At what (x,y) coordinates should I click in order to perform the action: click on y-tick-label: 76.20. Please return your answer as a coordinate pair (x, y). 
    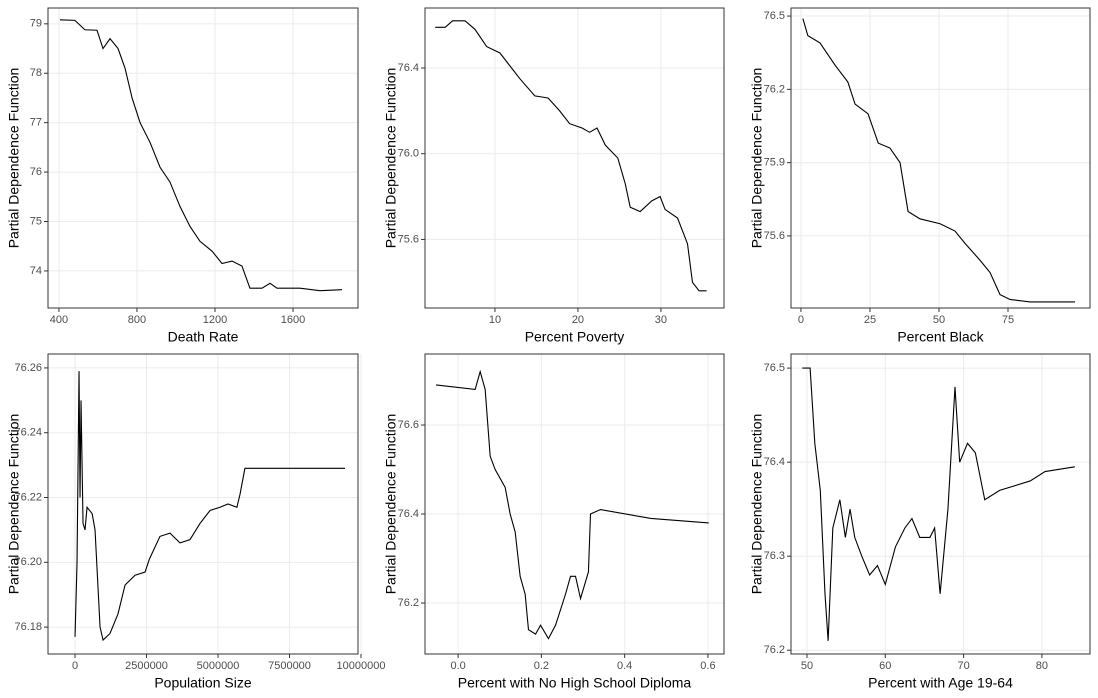
    Looking at the image, I should click on (28, 562).